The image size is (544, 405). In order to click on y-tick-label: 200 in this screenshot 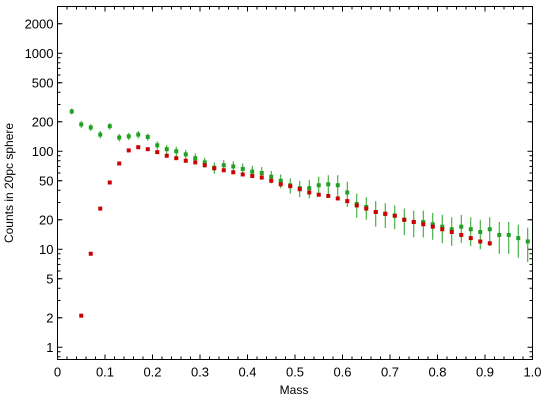, I will do `click(43, 121)`.